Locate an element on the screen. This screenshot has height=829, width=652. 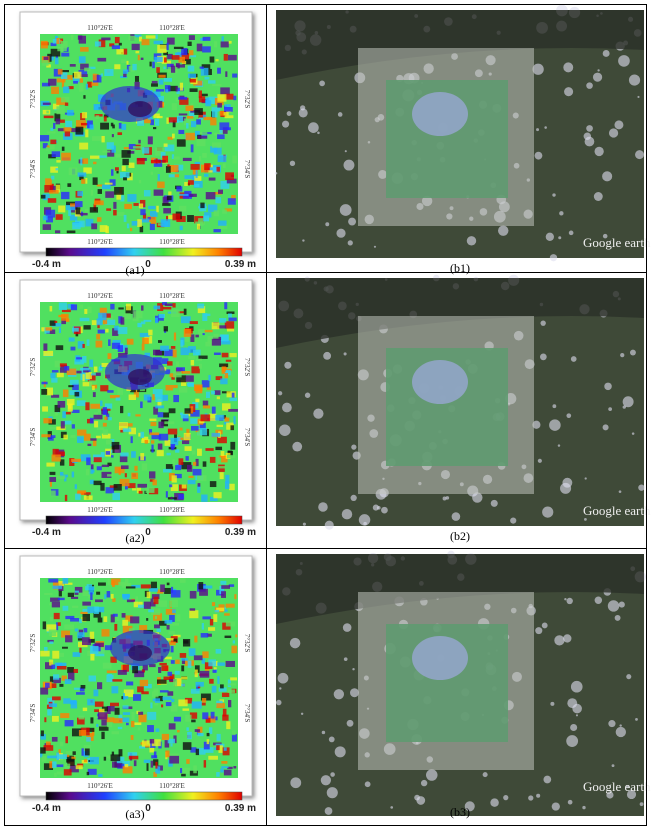
caption: (b2) is located at coordinates (460, 536).